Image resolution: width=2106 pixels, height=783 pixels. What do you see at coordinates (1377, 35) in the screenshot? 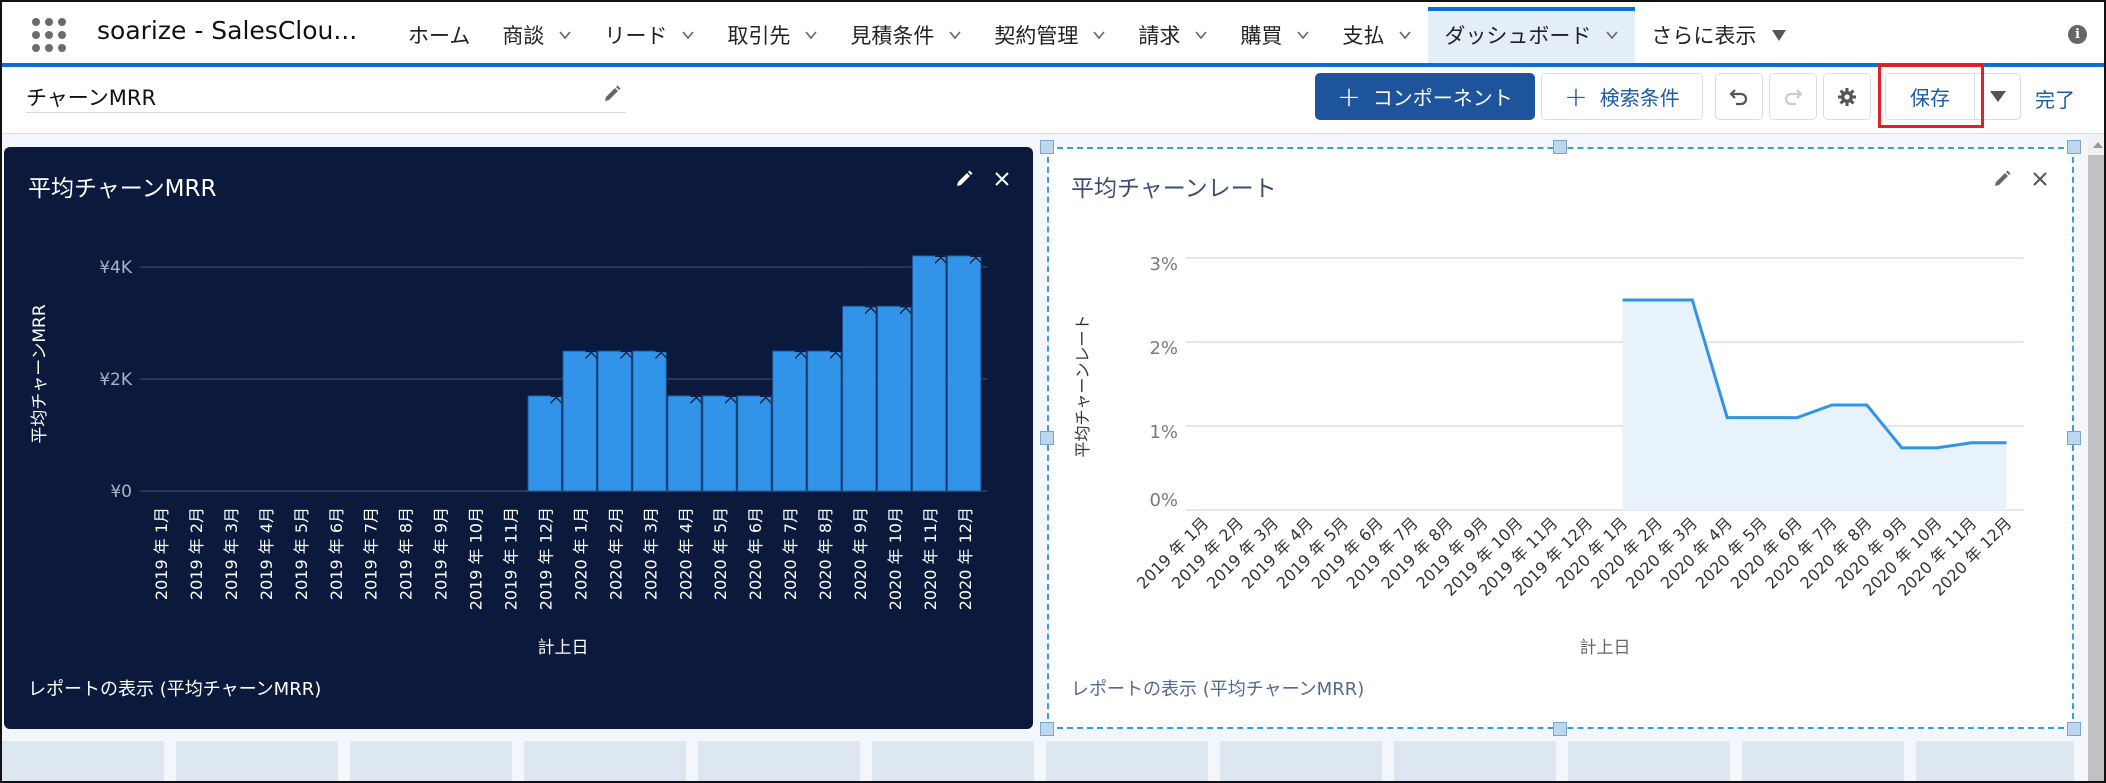
I see `nav-tab: 支払` at bounding box center [1377, 35].